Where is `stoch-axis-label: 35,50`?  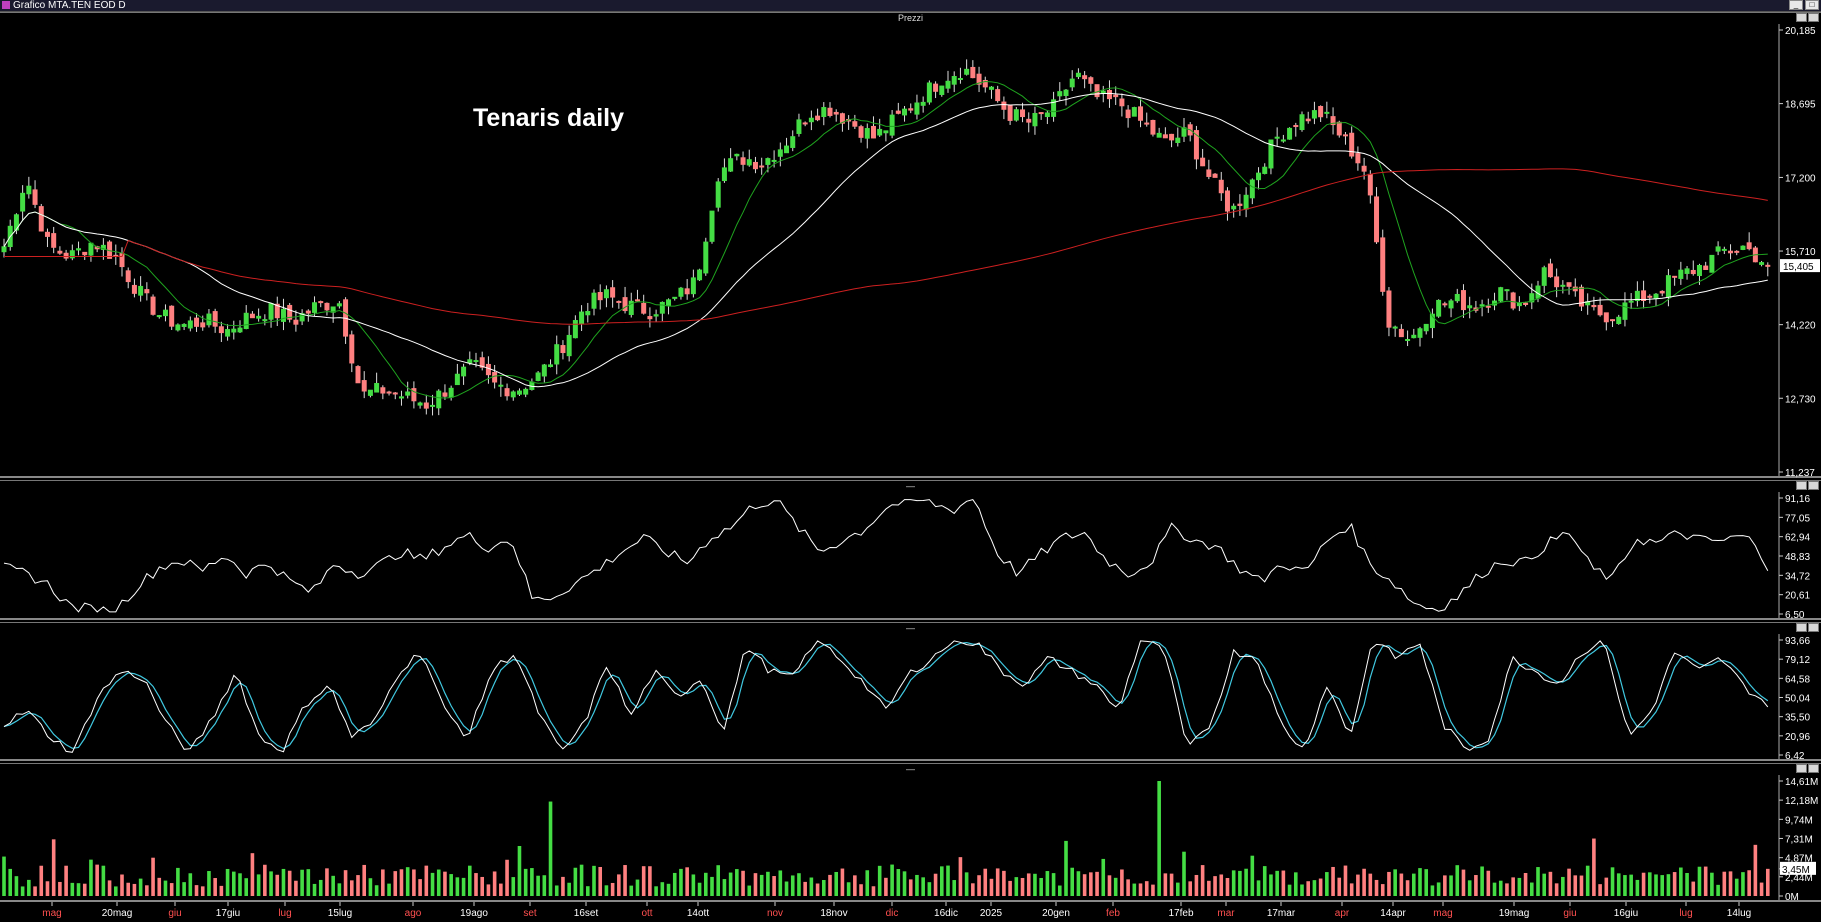
stoch-axis-label: 35,50 is located at coordinates (1797, 718).